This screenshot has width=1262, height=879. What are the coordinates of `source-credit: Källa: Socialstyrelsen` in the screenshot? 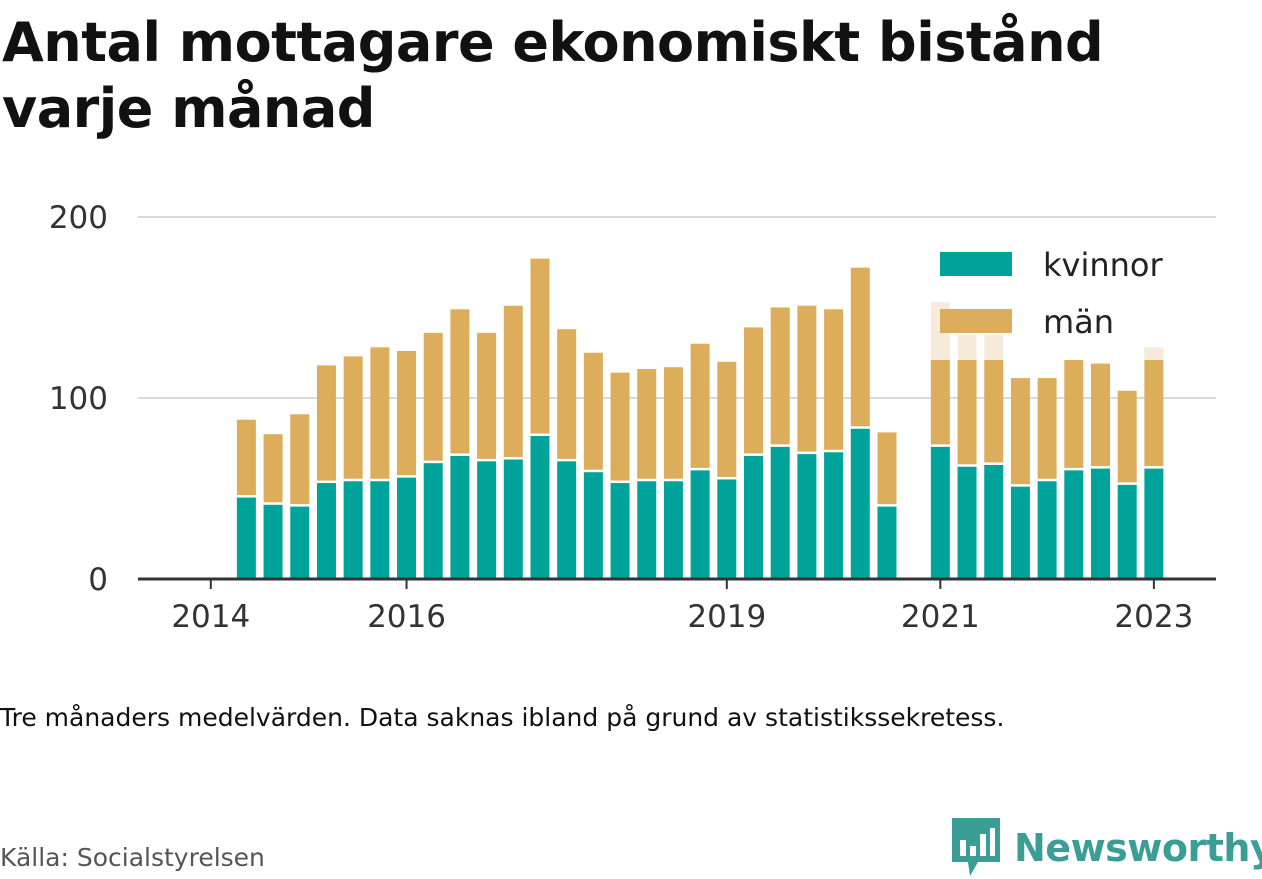 It's located at (132, 857).